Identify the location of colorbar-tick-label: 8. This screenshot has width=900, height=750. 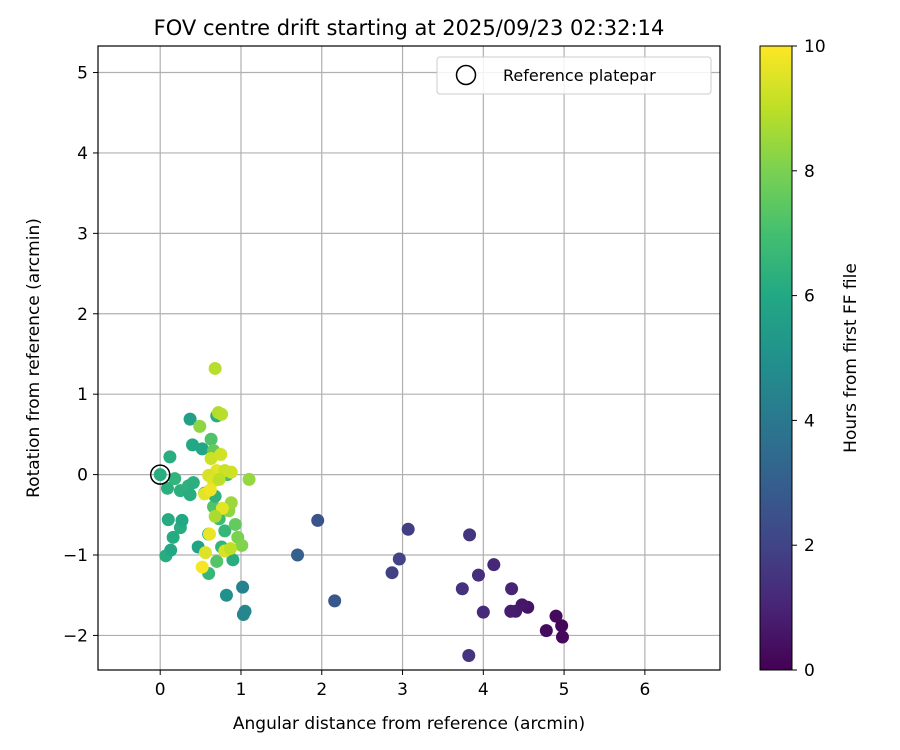
(809, 172).